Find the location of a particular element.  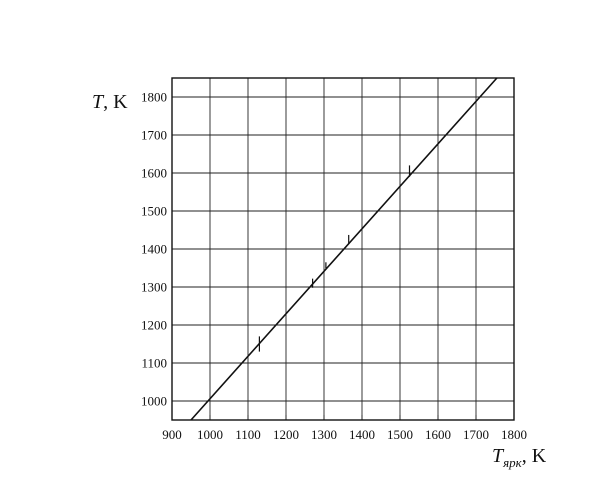

y-tick-label: 1100 is located at coordinates (154, 363).